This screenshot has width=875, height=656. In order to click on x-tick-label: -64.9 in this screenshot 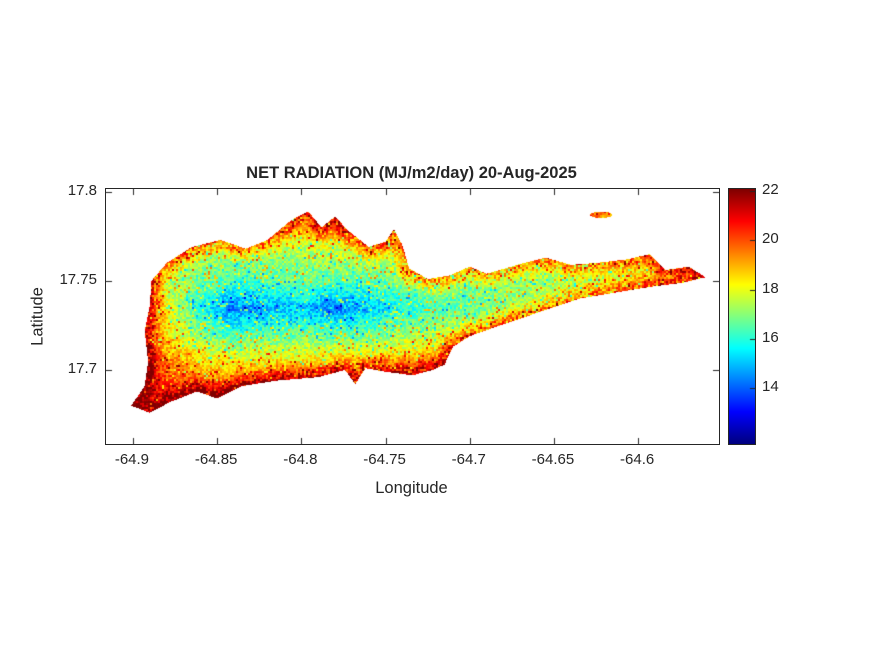, I will do `click(132, 459)`.